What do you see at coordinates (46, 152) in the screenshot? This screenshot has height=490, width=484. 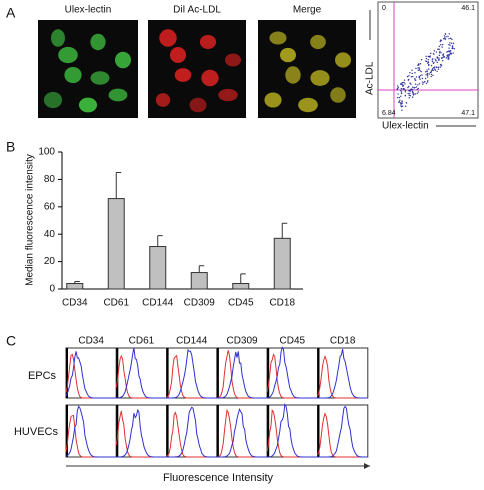 I see `y-tick-label: 100` at bounding box center [46, 152].